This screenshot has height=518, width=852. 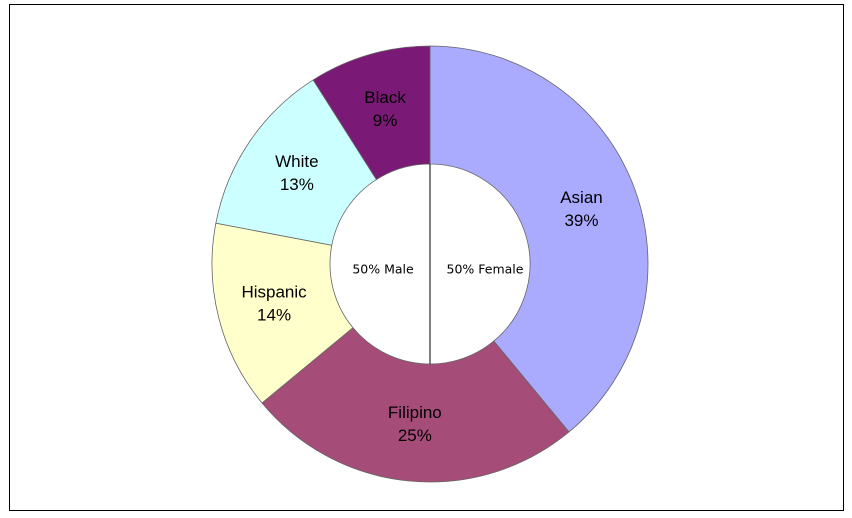 I want to click on slice-label: White, so click(x=296, y=161).